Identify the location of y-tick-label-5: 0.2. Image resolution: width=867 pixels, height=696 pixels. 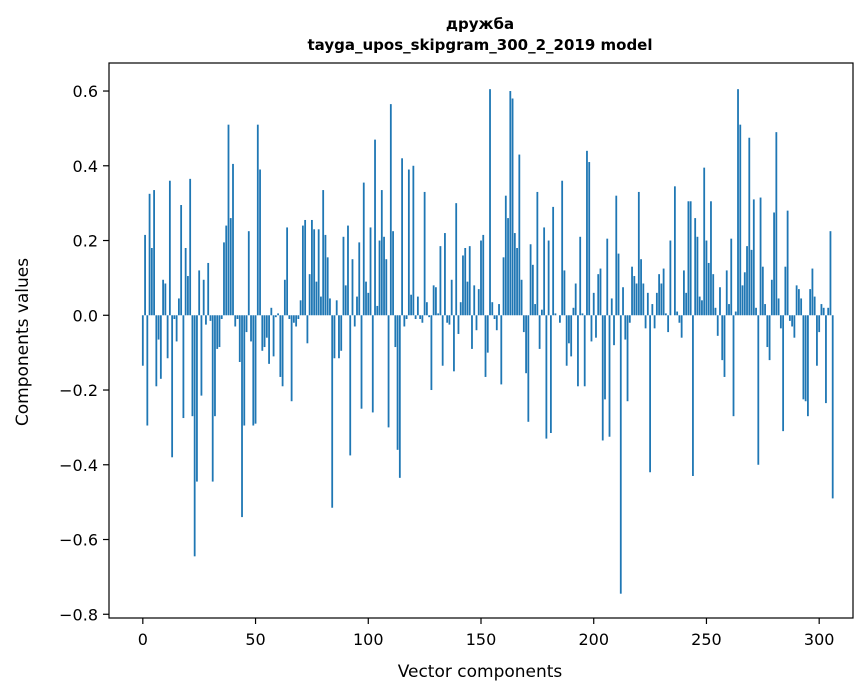
(85, 241).